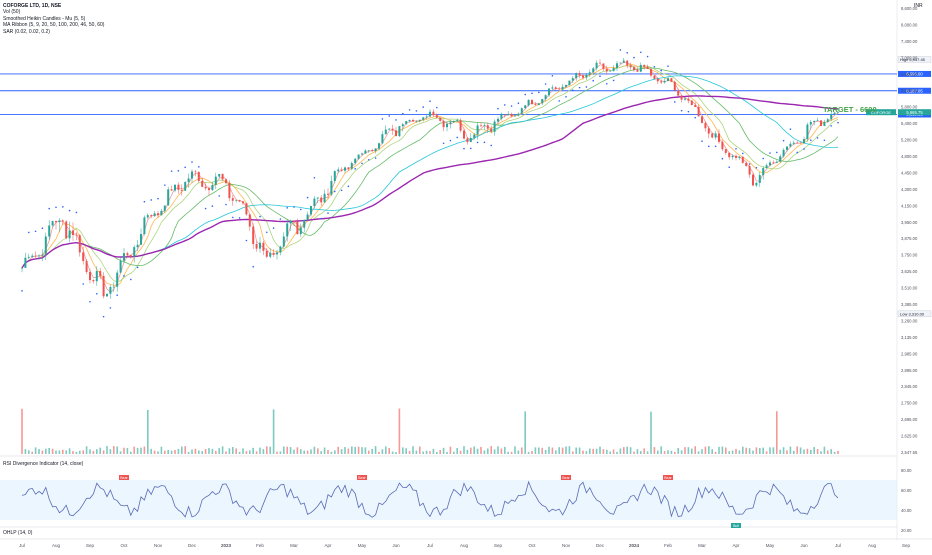 The image size is (932, 555). What do you see at coordinates (32, 6) in the screenshot?
I see `symbol-title: COFORGE LTD, 1D, NSE` at bounding box center [32, 6].